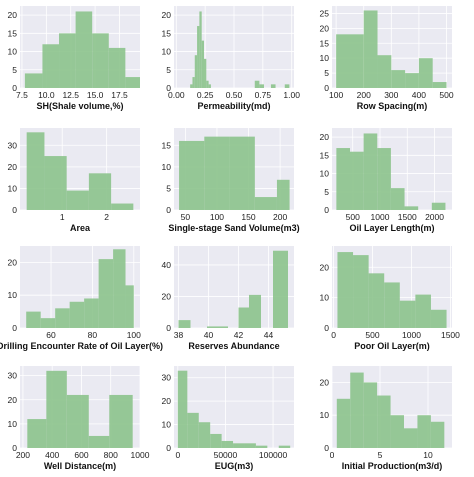  I want to click on x-axis-title: Single-stage Sand Volume(m3), so click(233, 228).